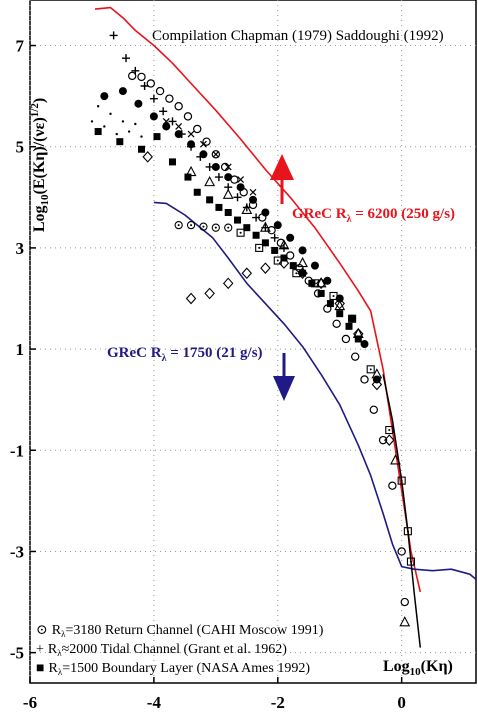 This screenshot has width=478, height=715. I want to click on legend-text: =3180 Return Channel (CAHI Moscow 1991), so click(194, 630).